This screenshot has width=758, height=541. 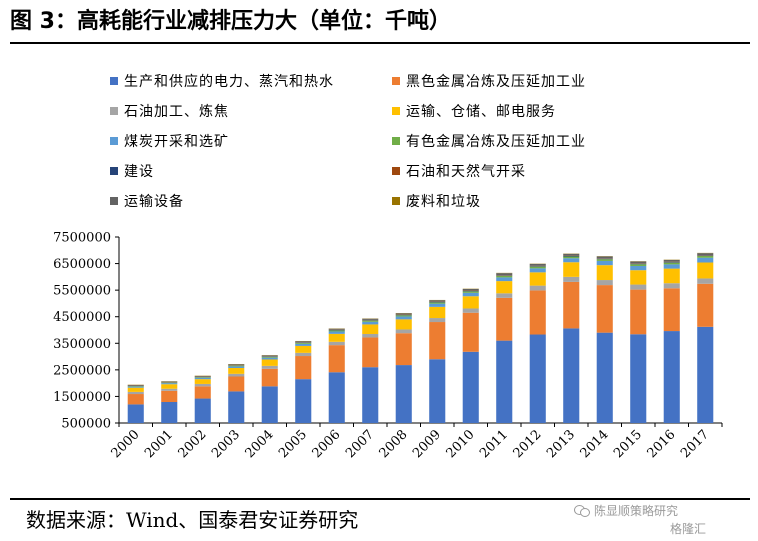 I want to click on x-tick-label: 2003, so click(x=226, y=444).